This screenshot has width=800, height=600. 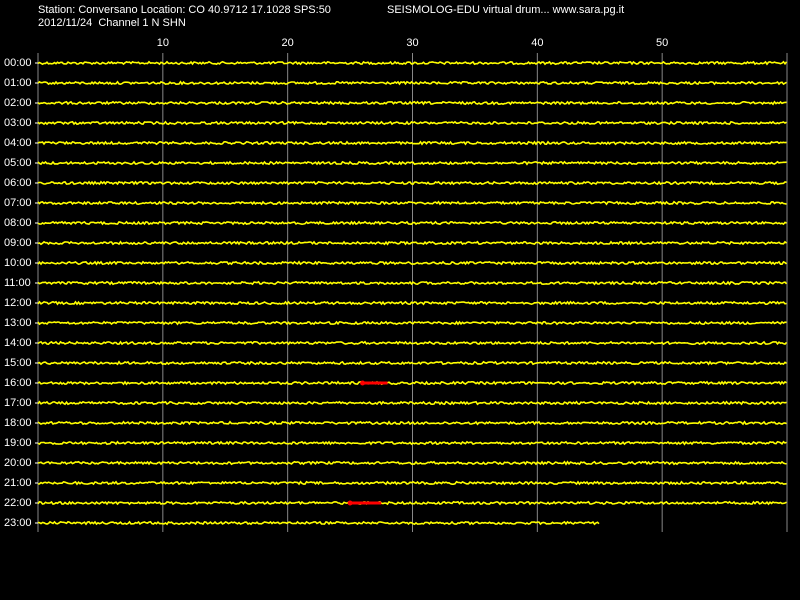 What do you see at coordinates (18, 243) in the screenshot?
I see `row-label: 09:00` at bounding box center [18, 243].